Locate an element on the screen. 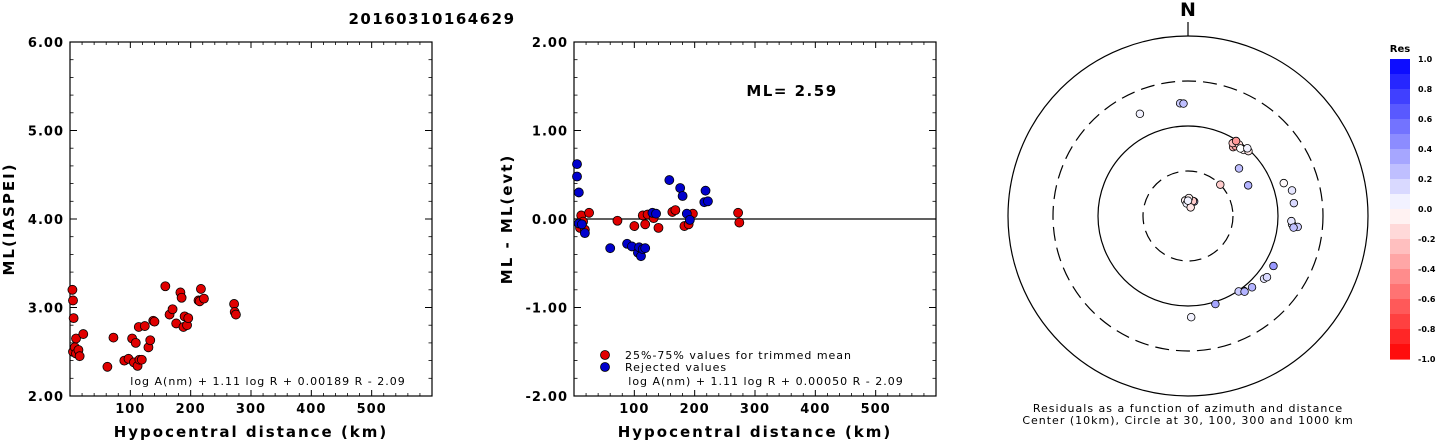  y-tick-label: 0.00 is located at coordinates (550, 220).